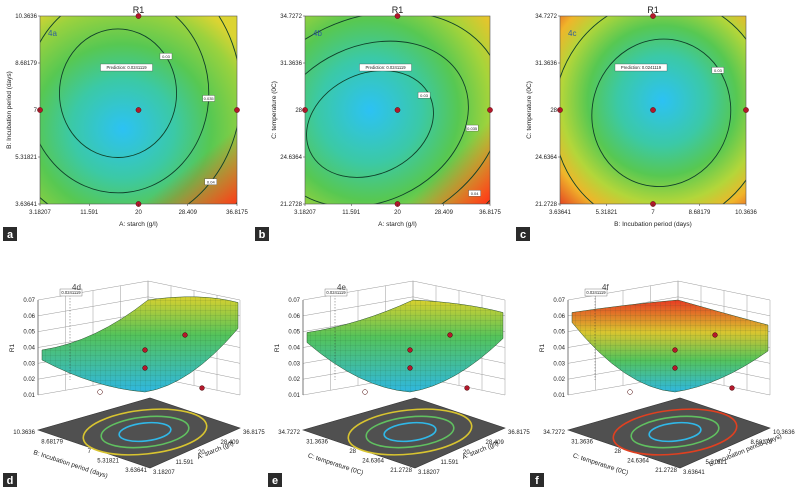 This screenshot has height=489, width=797. Describe the element at coordinates (237, 213) in the screenshot. I see `x-tick-label: 36.8175` at that location.